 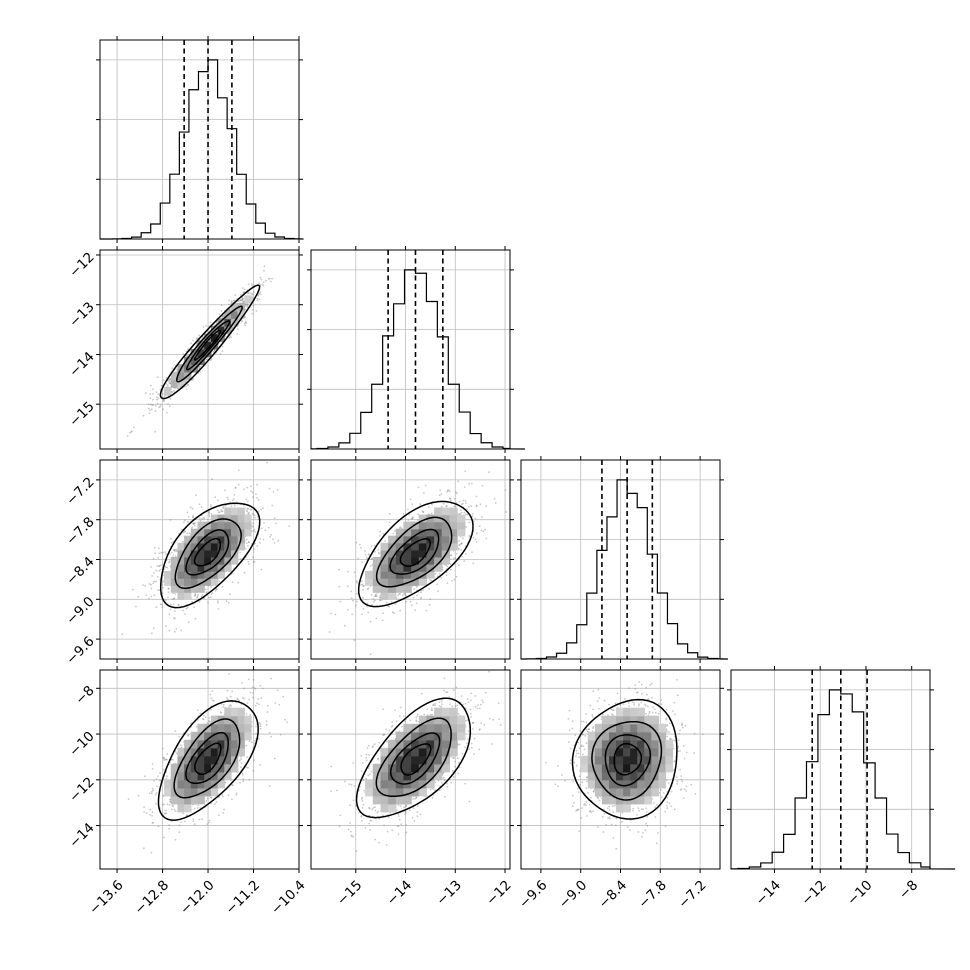 I want to click on panel-1-0-frame, so click(x=199, y=349).